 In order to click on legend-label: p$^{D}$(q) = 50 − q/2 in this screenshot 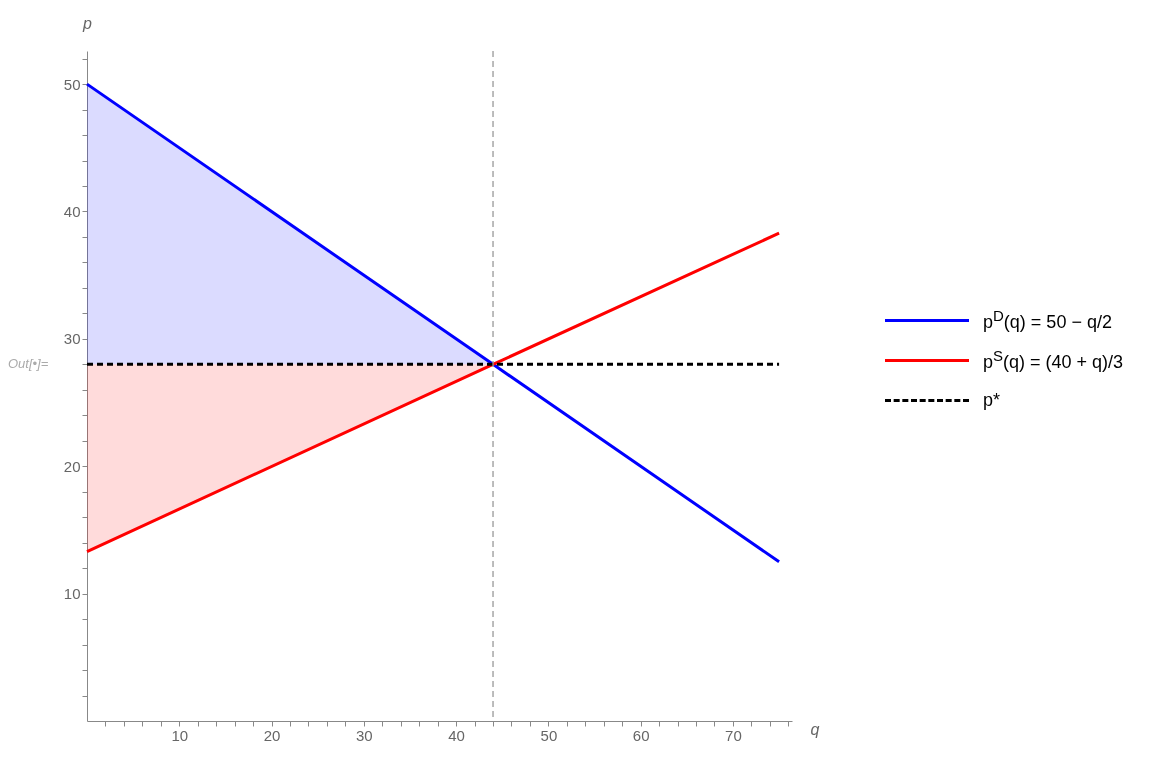, I will do `click(1047, 320)`.